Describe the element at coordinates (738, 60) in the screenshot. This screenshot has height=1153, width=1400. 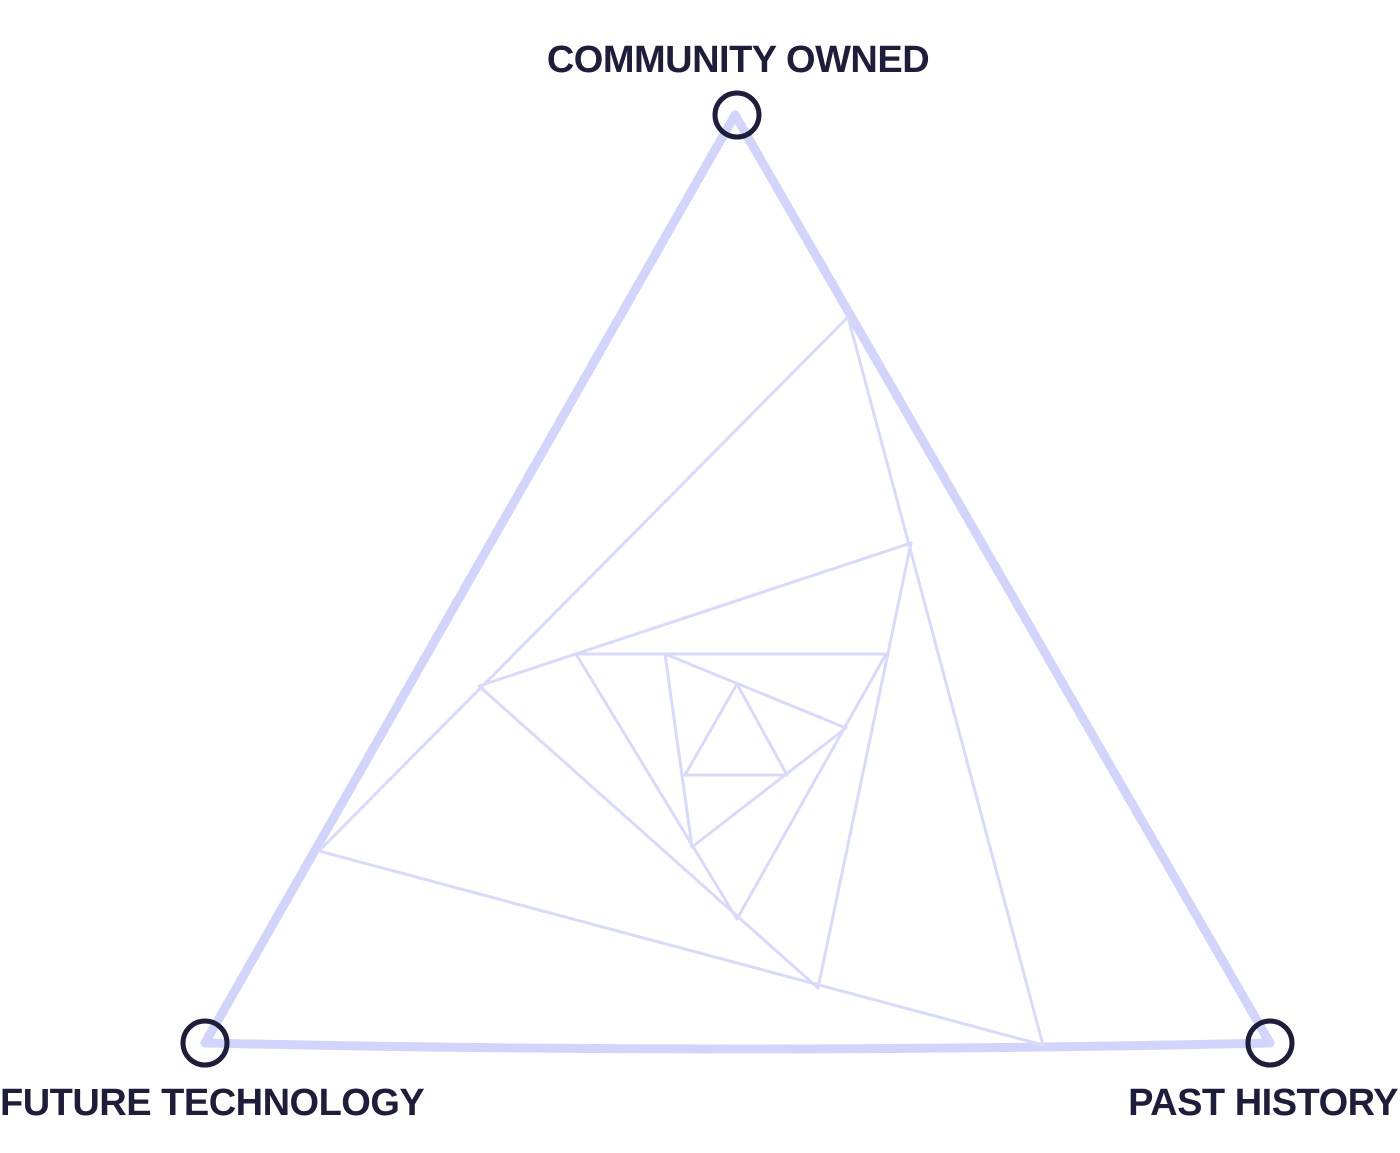
I see `vertex-label-community-owned: COMMUNITY OWNED` at that location.